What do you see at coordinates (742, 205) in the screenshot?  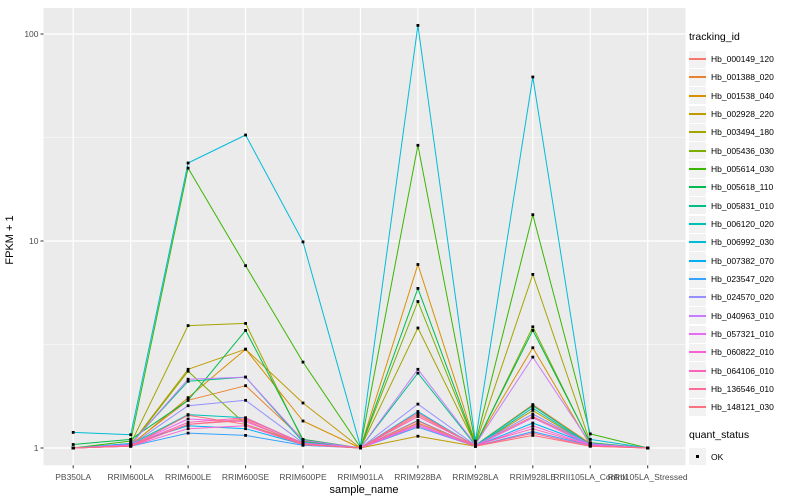 I see `legend-item-label: Hb_005831_010` at bounding box center [742, 205].